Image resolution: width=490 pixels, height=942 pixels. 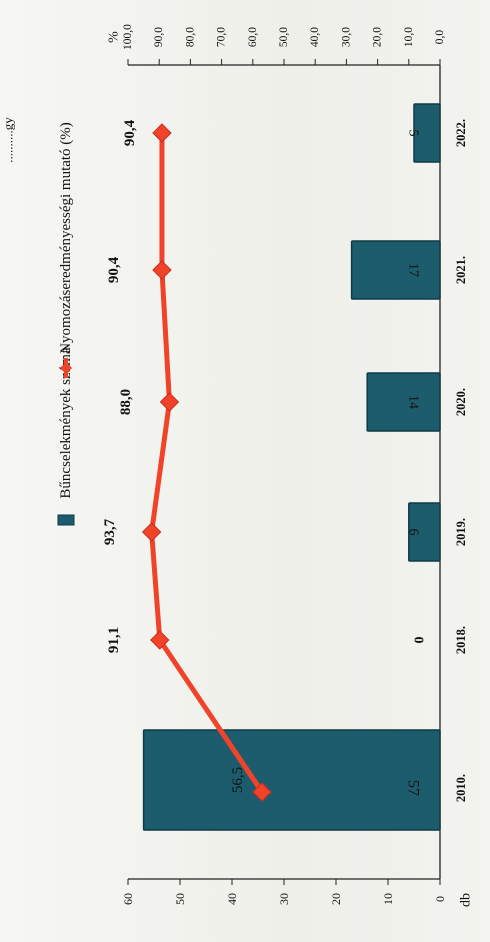 I want to click on legend-label-bars: Bűncselekmények száma, so click(x=66, y=423).